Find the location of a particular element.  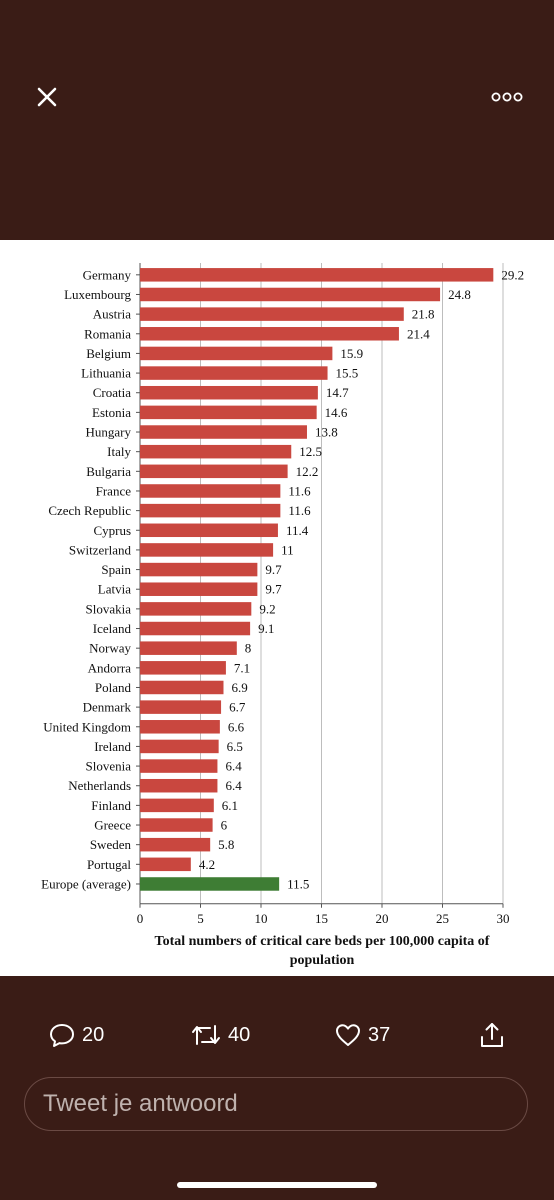

x-tick-label: 5 is located at coordinates (200, 918).